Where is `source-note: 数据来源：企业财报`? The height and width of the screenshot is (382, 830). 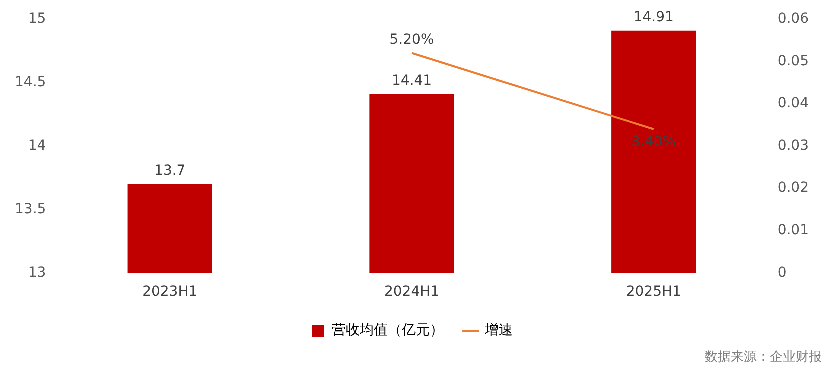 source-note: 数据来源：企业财报 is located at coordinates (763, 357).